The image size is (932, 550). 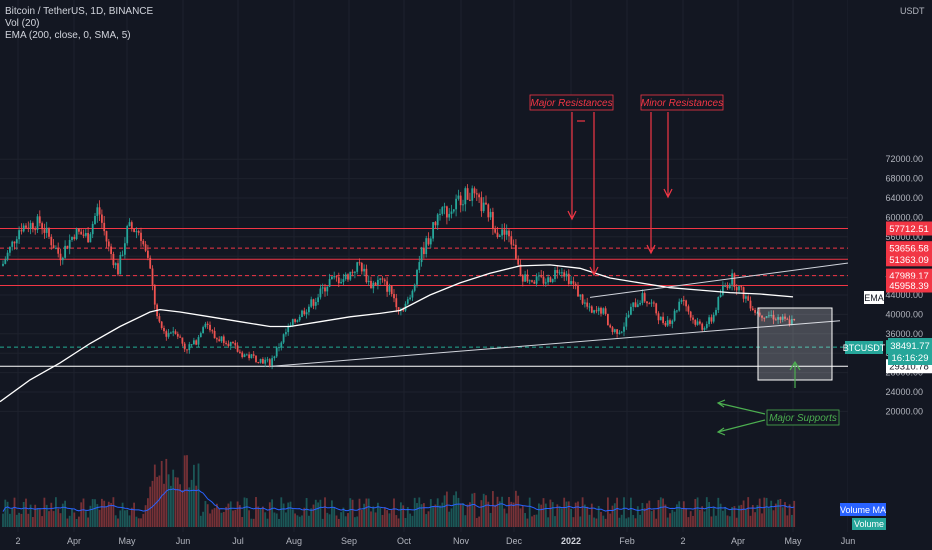 I want to click on time-axis, so click(x=466, y=541).